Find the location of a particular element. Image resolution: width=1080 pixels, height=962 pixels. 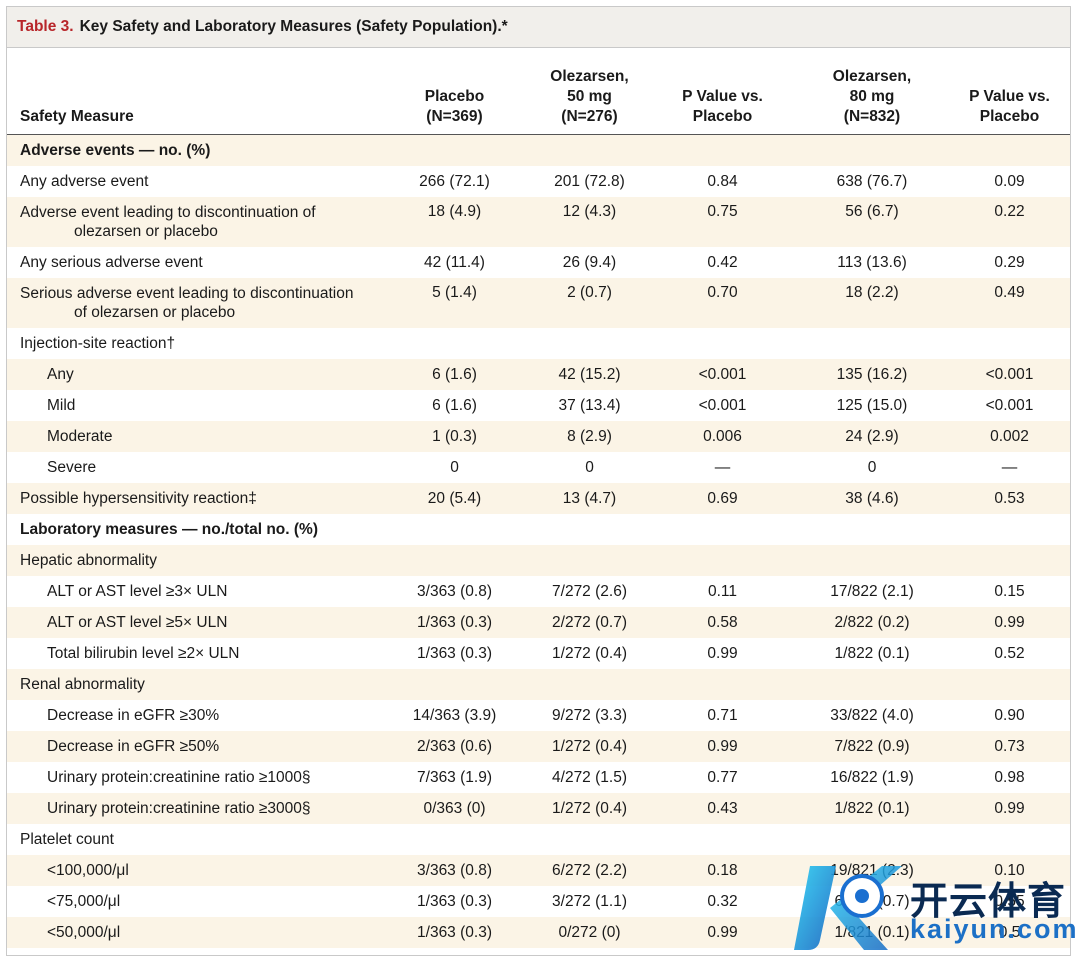

olezarsen-50-value: 13 (4.7) is located at coordinates (589, 498).